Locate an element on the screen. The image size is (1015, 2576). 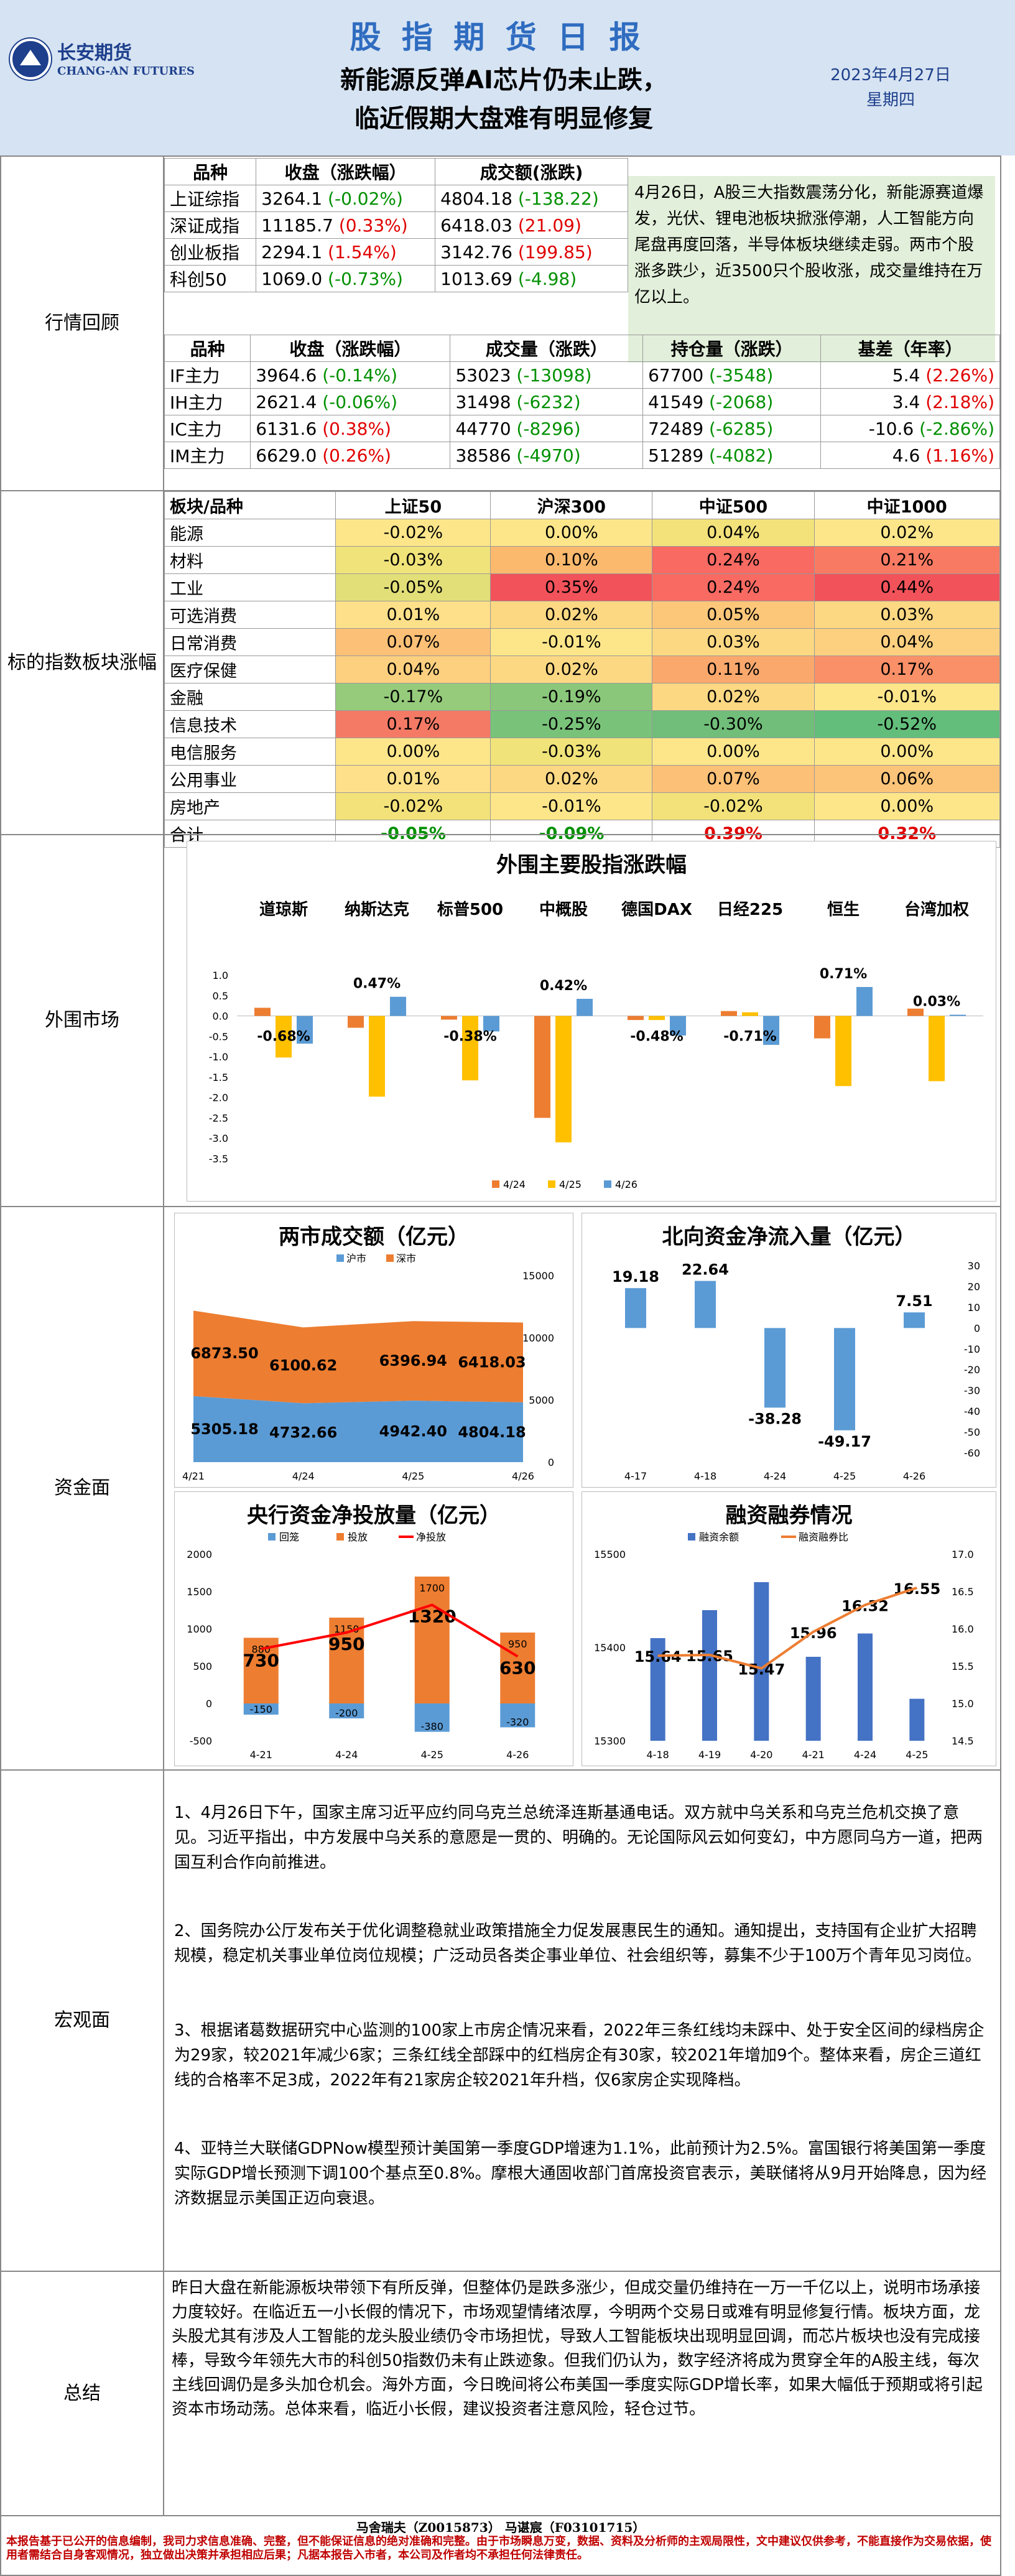
sector-value-cell: 0.00% is located at coordinates (571, 533).